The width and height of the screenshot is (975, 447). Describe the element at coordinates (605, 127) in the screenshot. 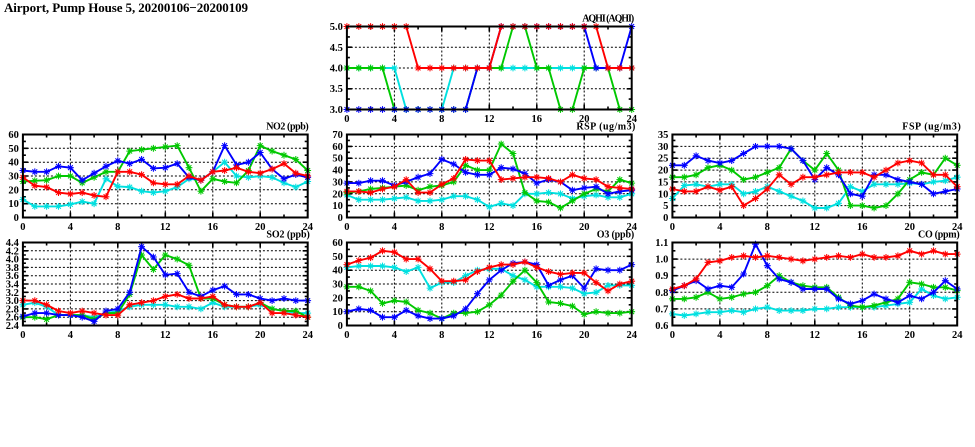

I see `svg-text: RSP (ug/m3)` at that location.